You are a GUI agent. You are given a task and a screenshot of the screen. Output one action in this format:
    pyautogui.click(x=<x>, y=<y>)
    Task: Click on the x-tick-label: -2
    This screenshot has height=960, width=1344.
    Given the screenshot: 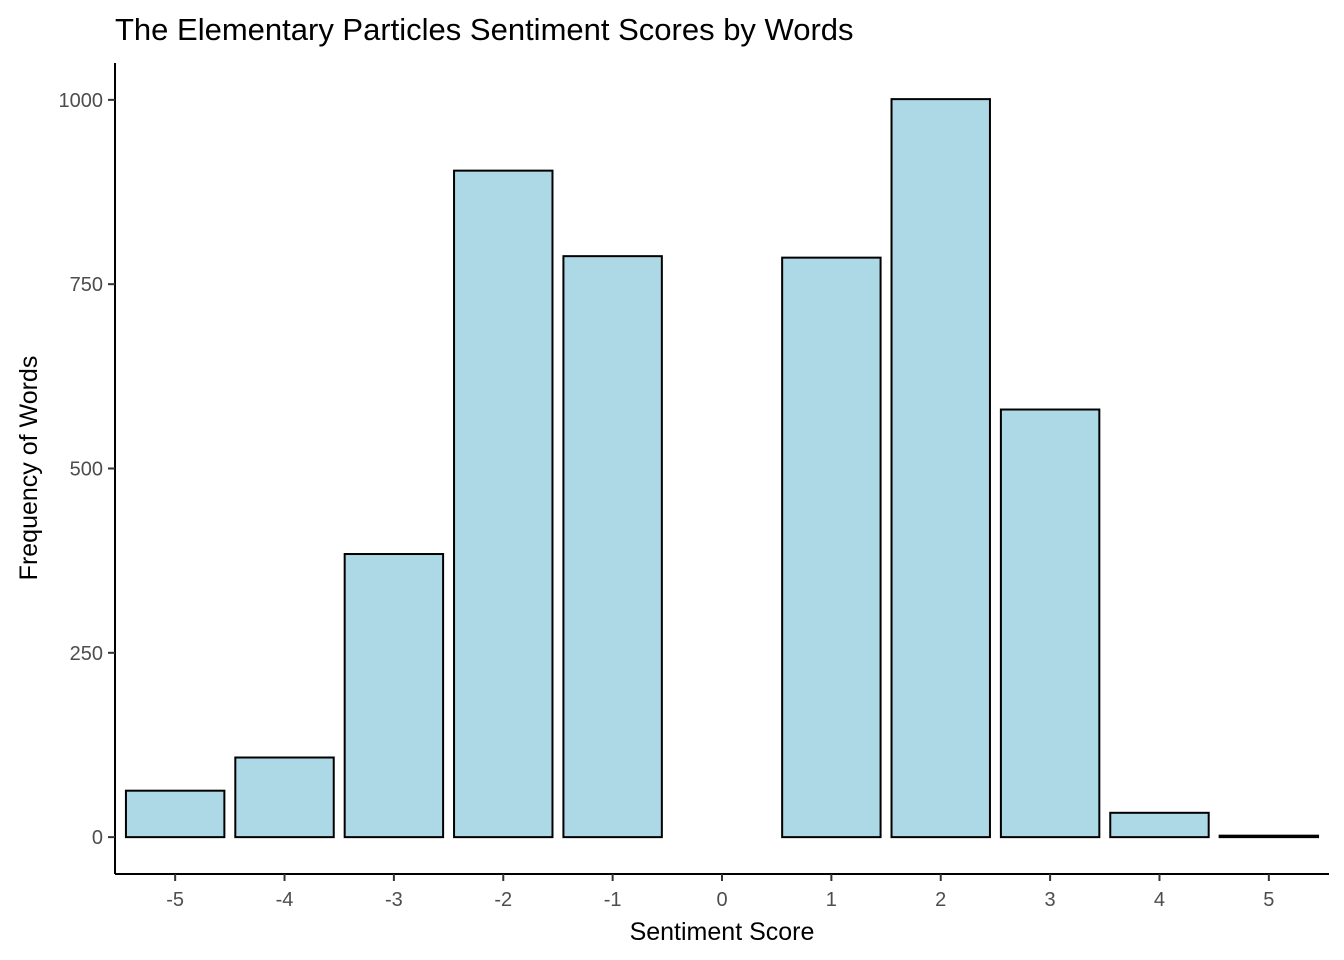 What is the action you would take?
    pyautogui.click(x=503, y=900)
    